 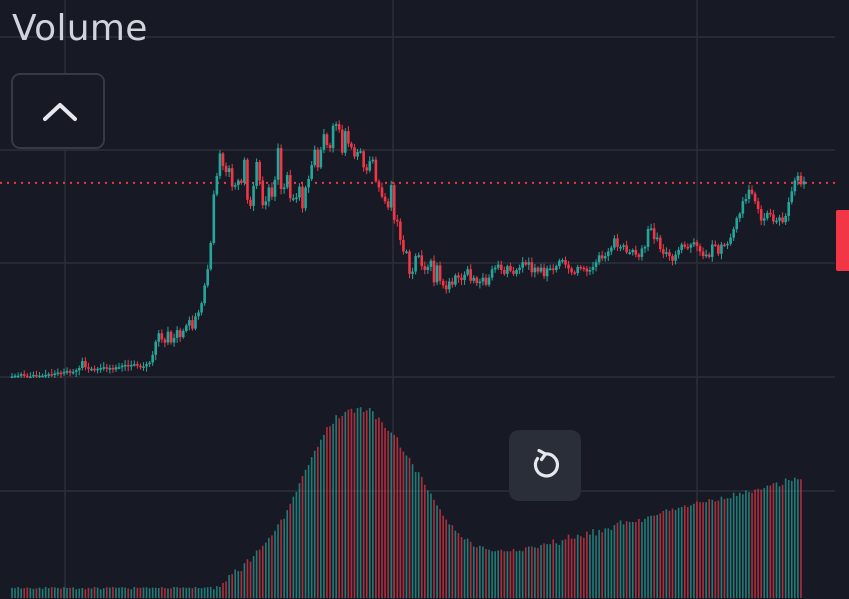 I want to click on panel-title: Volume, so click(x=80, y=28).